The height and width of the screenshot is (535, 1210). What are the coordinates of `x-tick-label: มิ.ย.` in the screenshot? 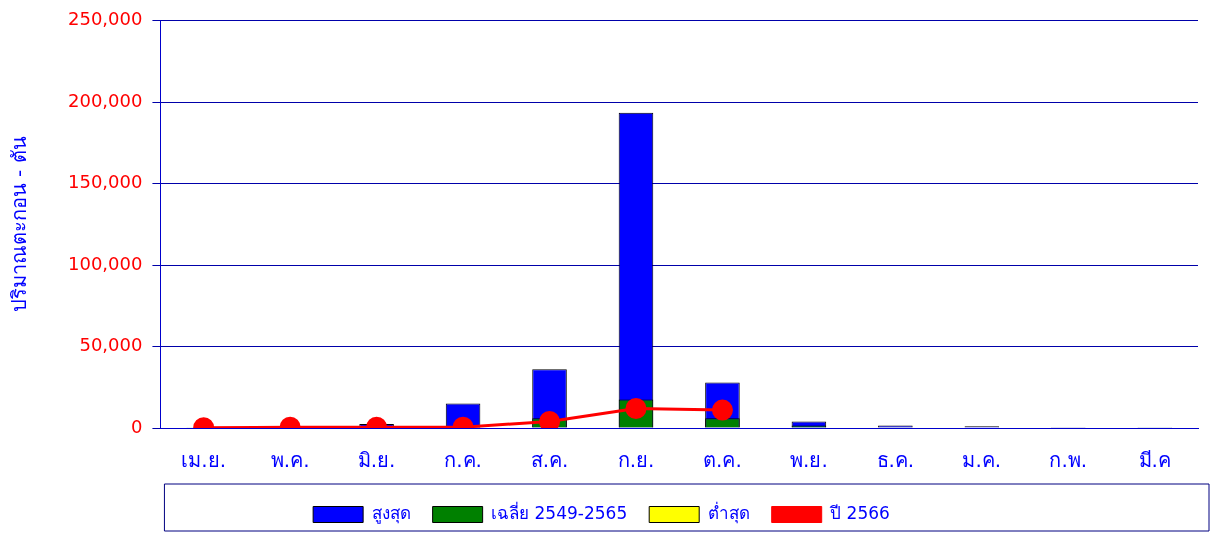 It's located at (376, 460).